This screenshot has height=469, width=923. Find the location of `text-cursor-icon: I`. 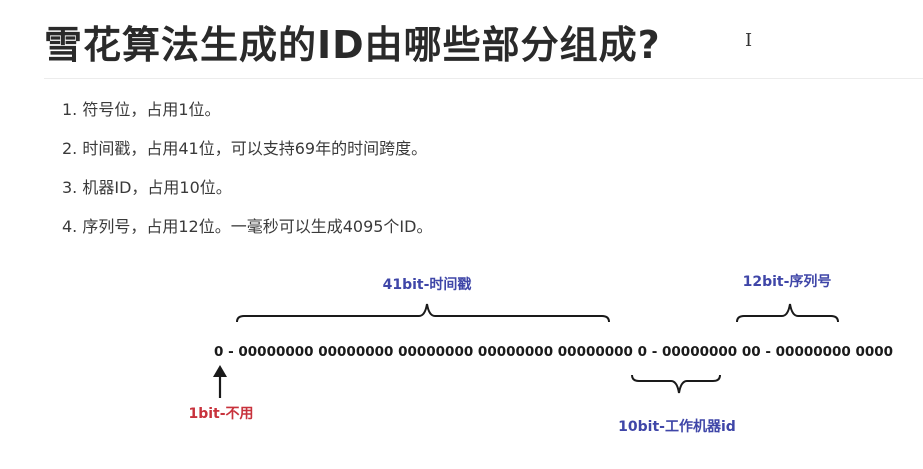

text-cursor-icon: I is located at coordinates (749, 40).